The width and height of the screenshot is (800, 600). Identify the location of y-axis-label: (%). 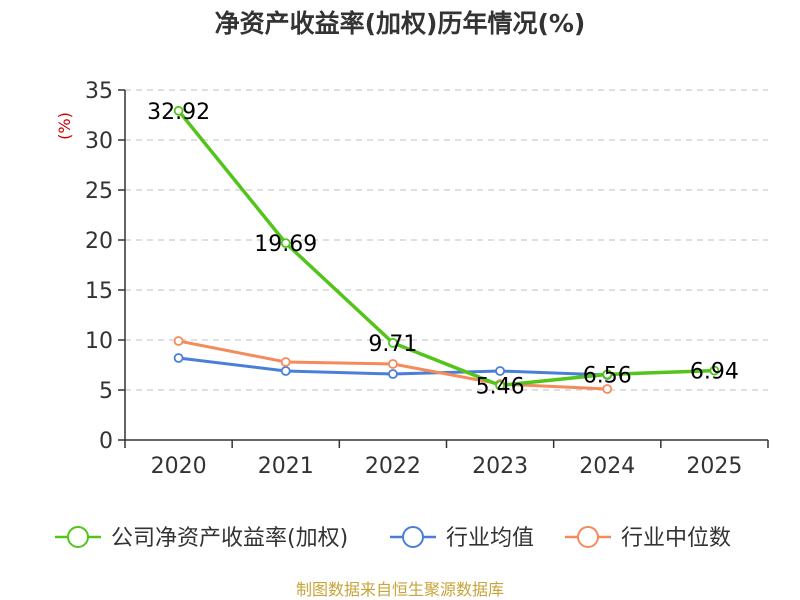
(64, 126).